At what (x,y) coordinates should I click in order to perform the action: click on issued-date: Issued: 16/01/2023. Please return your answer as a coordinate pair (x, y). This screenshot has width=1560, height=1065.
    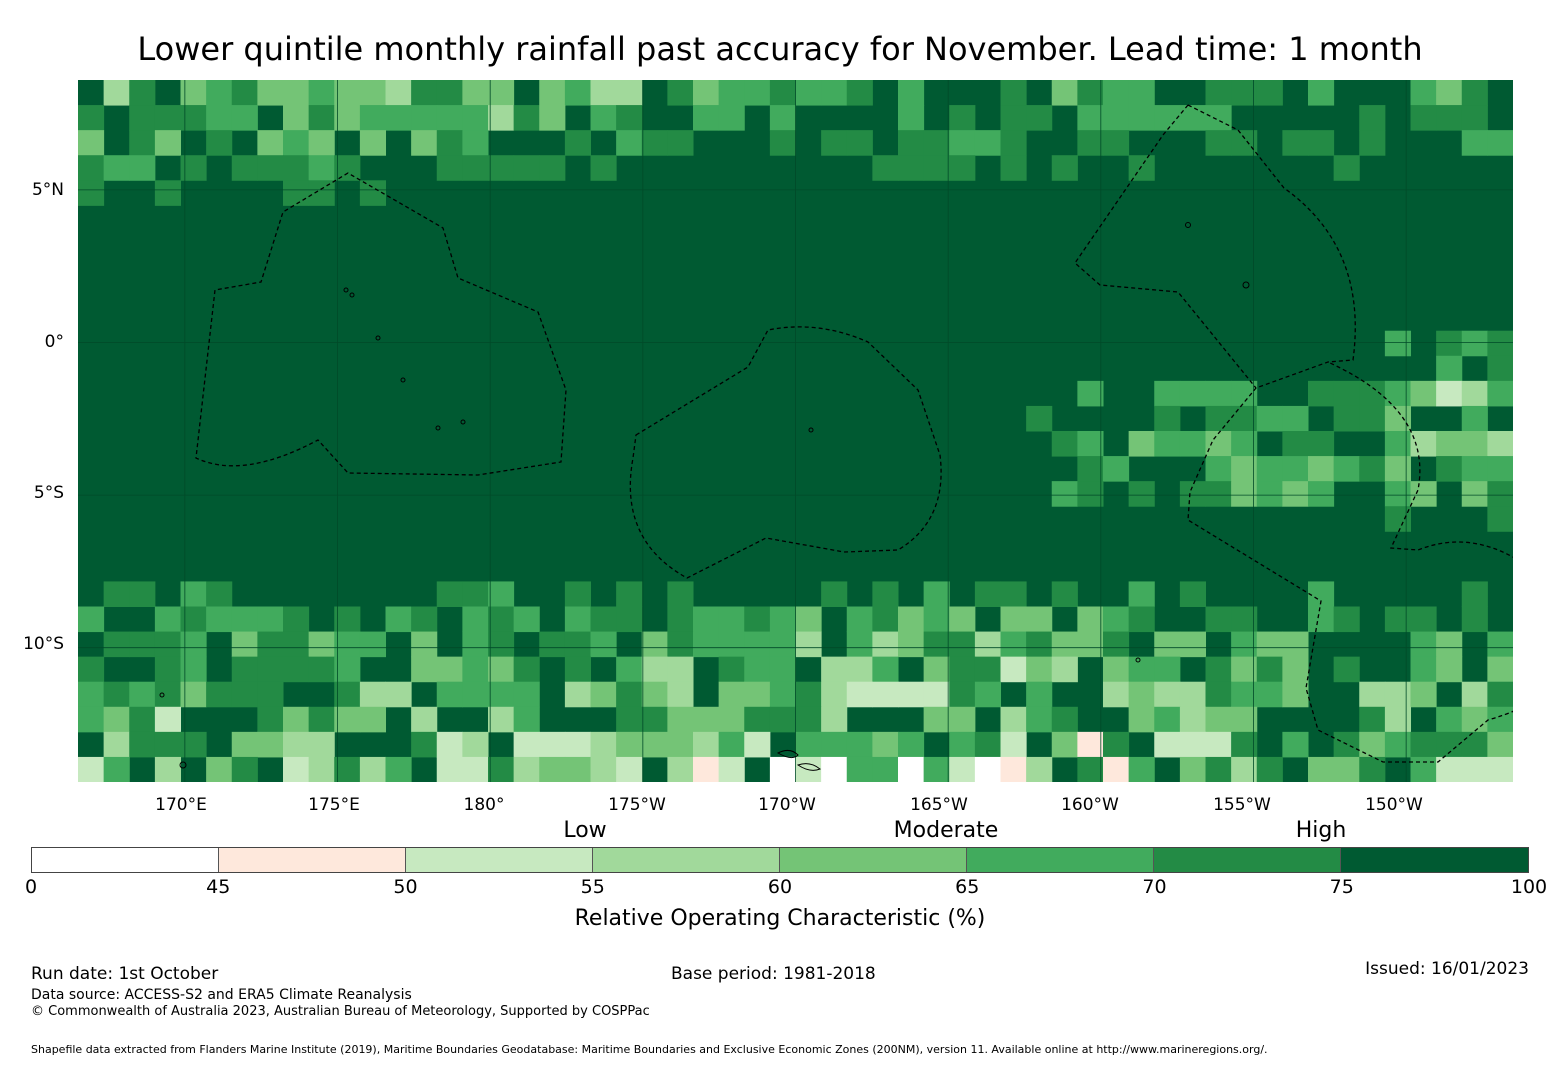
    Looking at the image, I should click on (1447, 969).